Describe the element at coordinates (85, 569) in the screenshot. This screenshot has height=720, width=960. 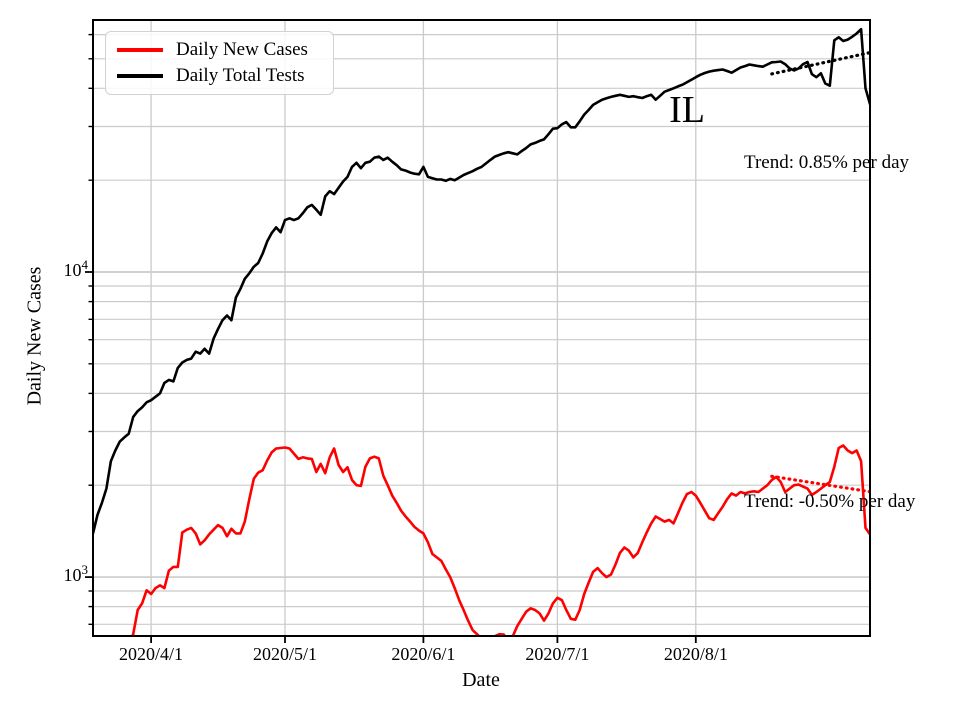
I see `y-tick-exponent: 3` at that location.